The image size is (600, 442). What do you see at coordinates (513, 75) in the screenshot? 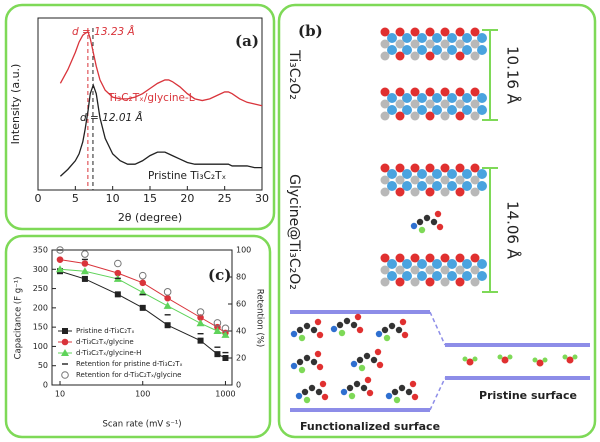
I see `spacing-label: 10.16 Å` at bounding box center [513, 75].